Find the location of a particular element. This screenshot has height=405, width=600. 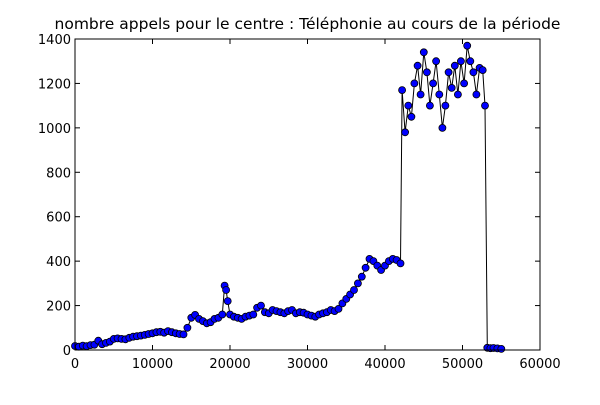

x-tick-label: 30000 is located at coordinates (307, 364).